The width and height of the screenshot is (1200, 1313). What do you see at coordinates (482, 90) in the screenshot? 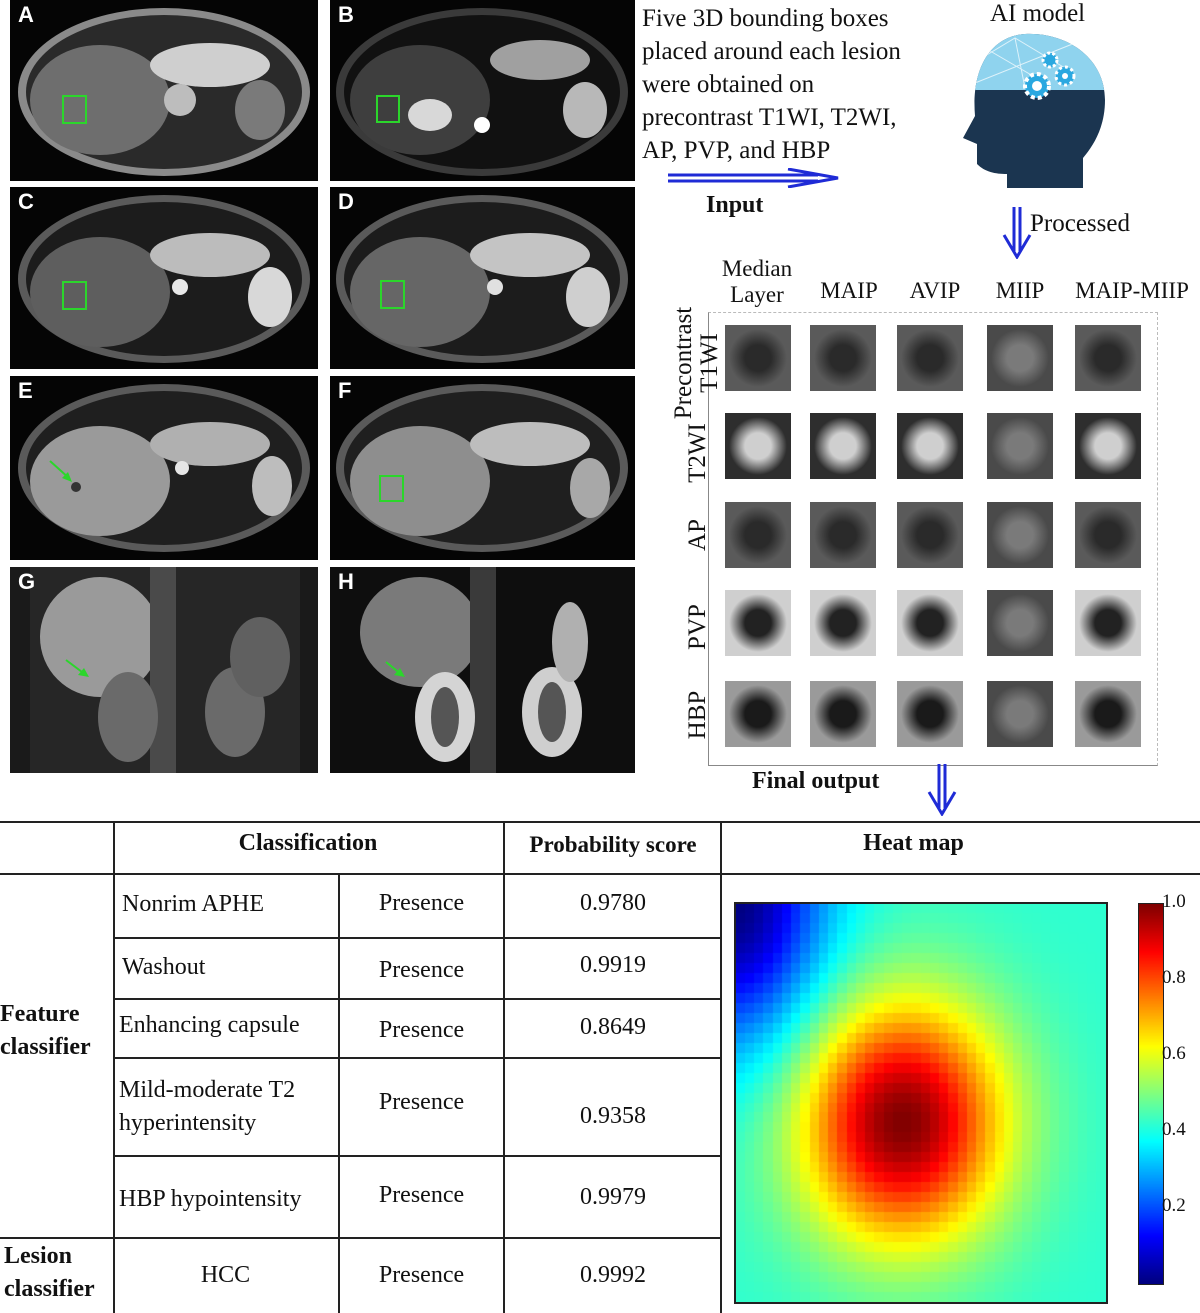
I see `mri-panel-b: B` at bounding box center [482, 90].